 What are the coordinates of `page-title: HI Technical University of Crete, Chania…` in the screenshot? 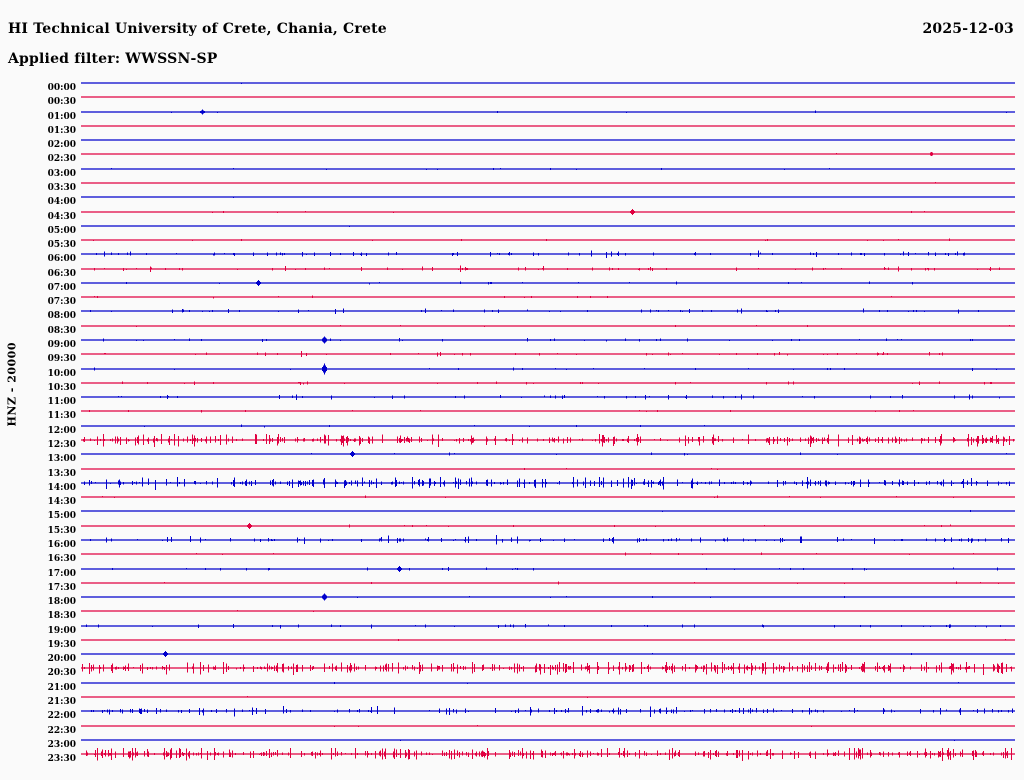 It's located at (197, 29).